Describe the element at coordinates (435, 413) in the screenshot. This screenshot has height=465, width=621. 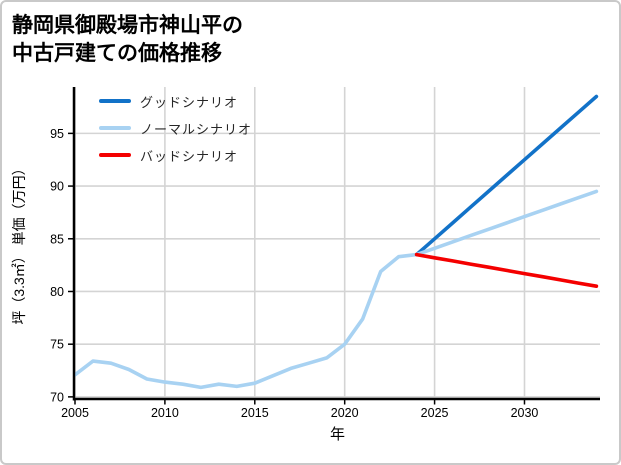
I see `x-tick-label: 2025` at that location.